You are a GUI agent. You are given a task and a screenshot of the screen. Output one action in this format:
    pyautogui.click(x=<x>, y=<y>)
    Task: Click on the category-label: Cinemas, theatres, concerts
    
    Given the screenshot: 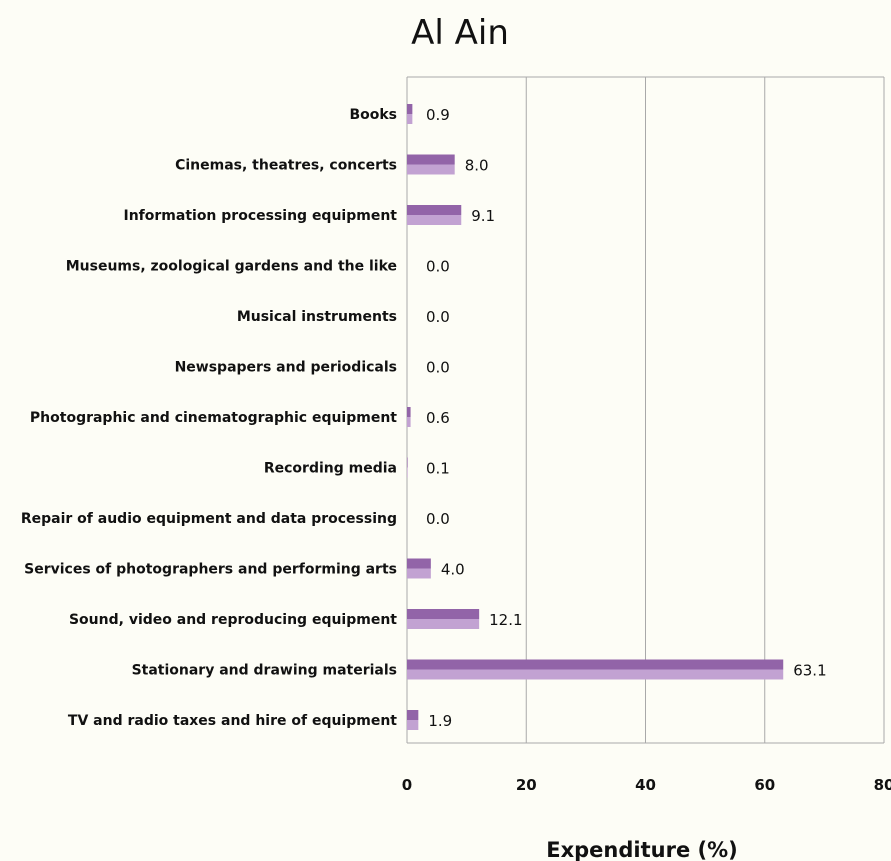 What is the action you would take?
    pyautogui.click(x=286, y=166)
    